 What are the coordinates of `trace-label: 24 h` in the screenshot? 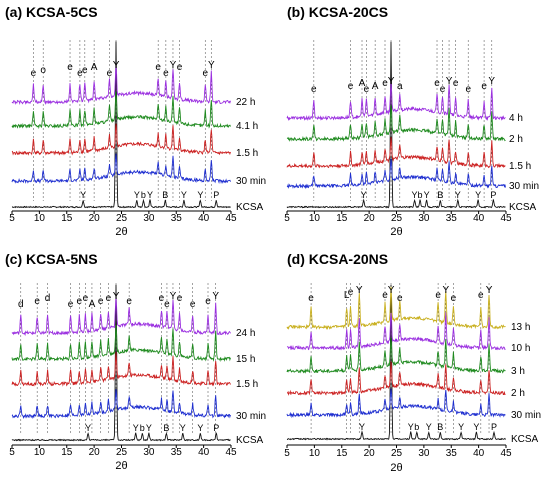 It's located at (245, 333).